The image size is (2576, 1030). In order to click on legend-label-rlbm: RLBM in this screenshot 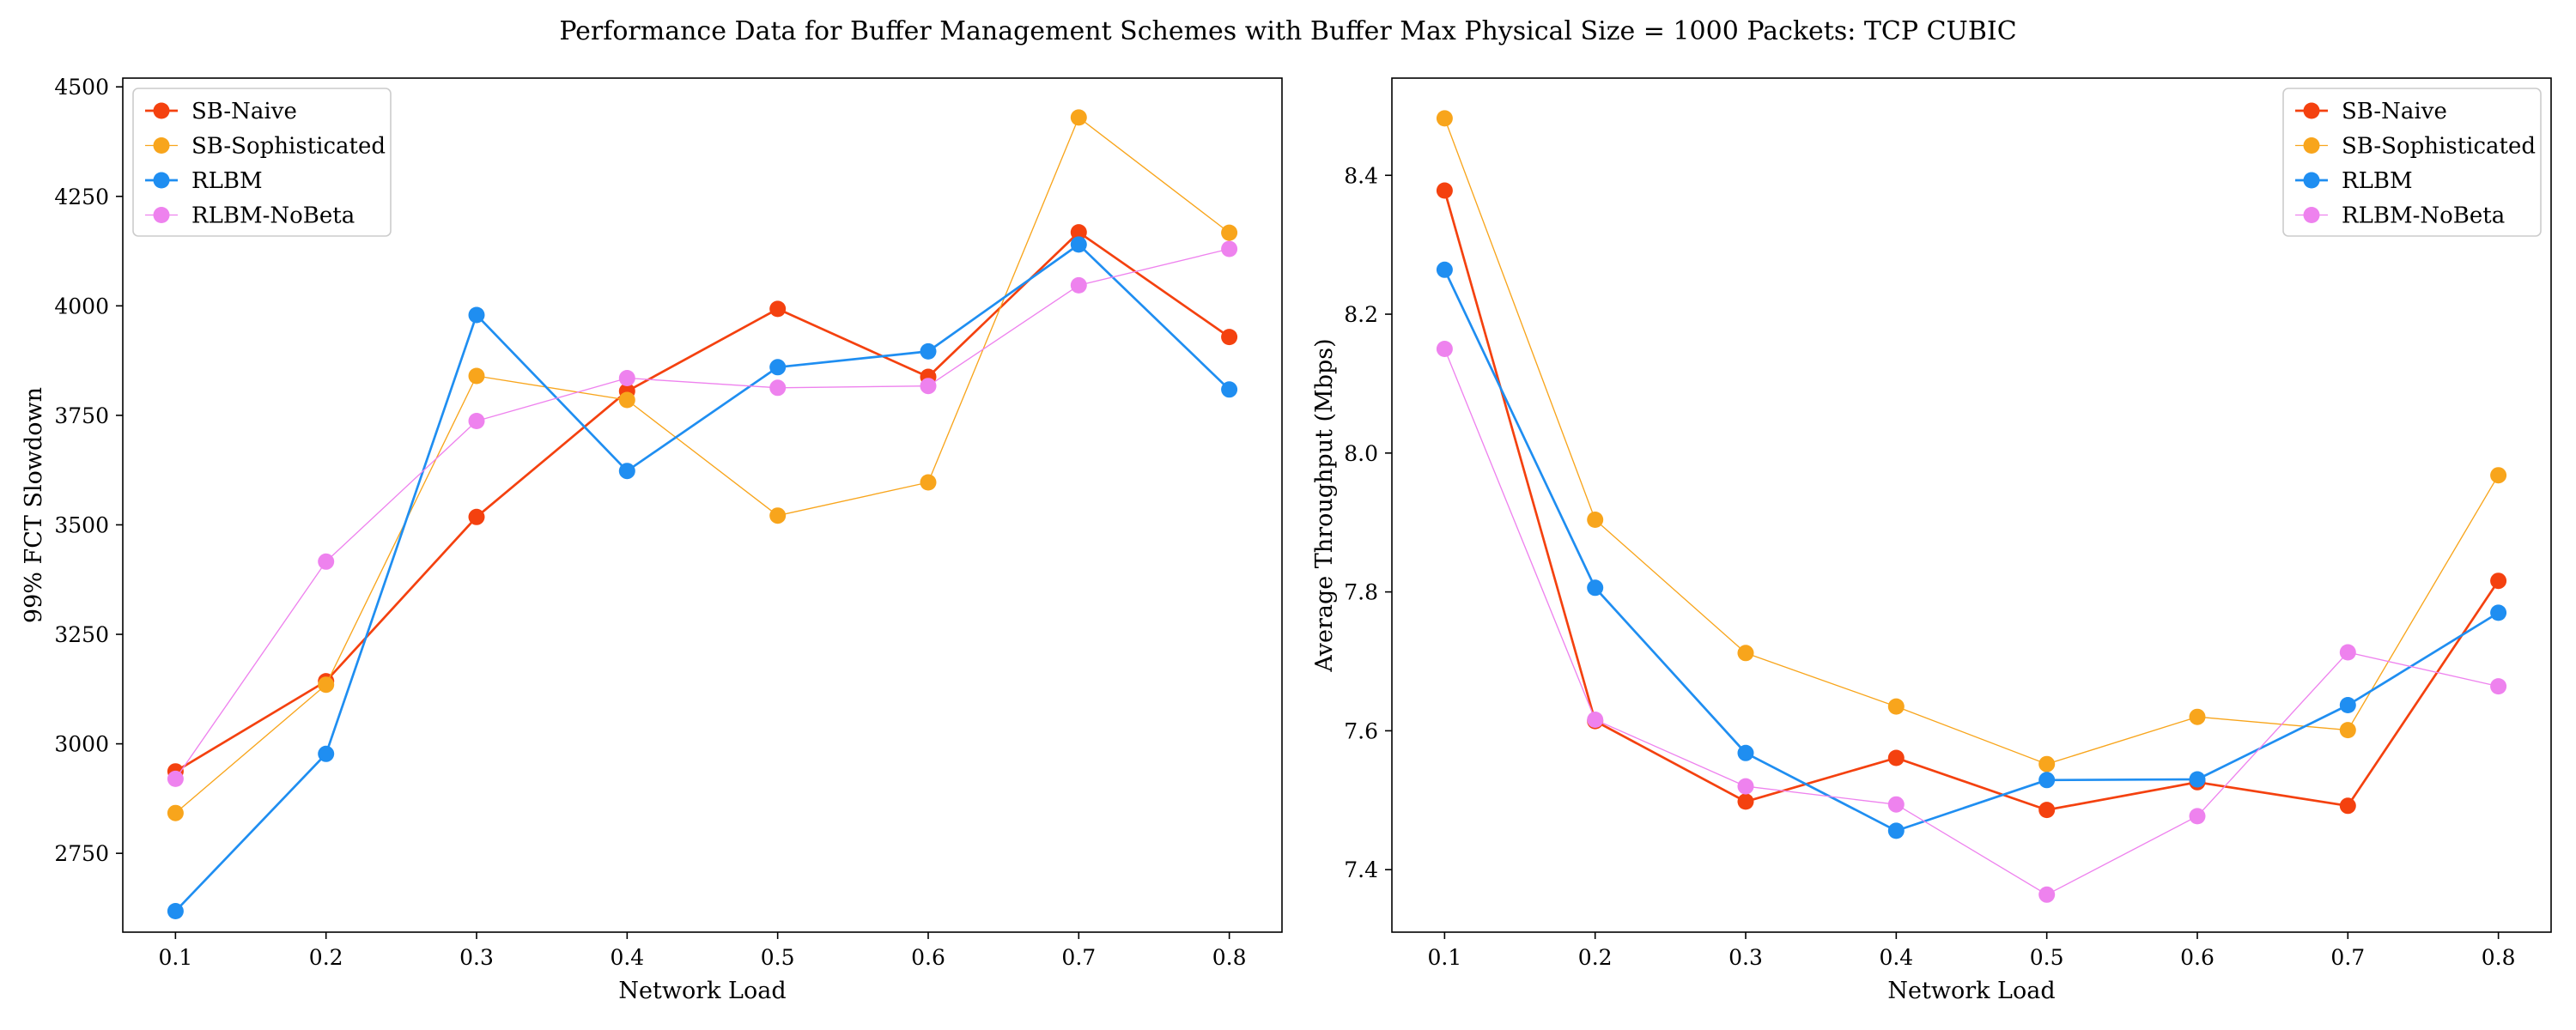, I will do `click(2377, 181)`.